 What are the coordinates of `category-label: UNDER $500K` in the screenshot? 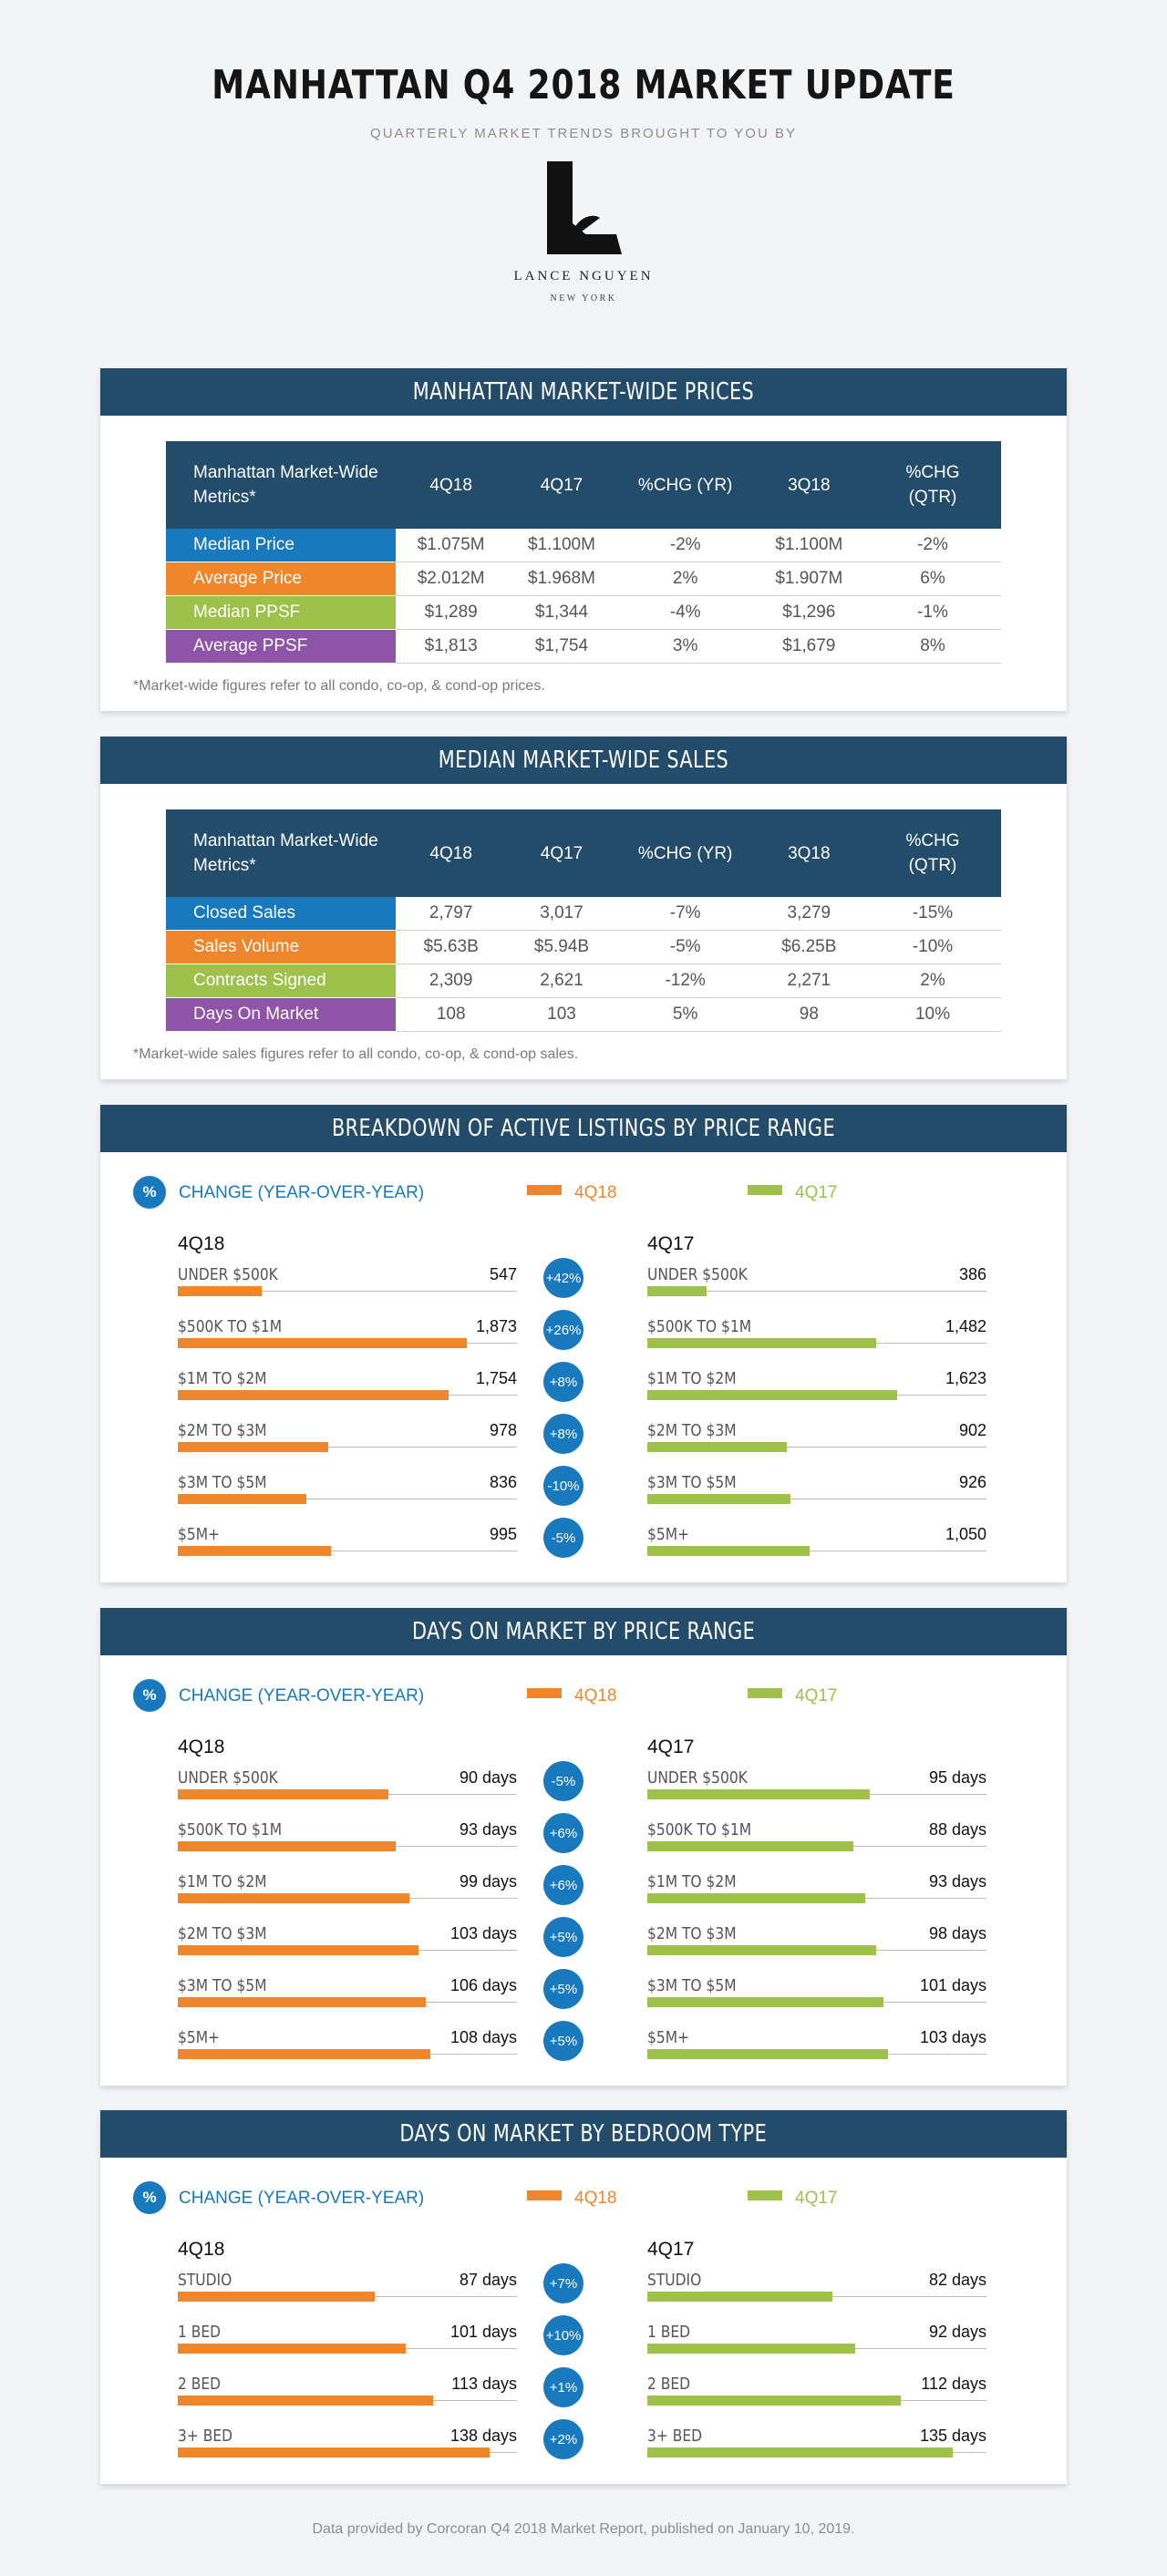 It's located at (228, 1274).